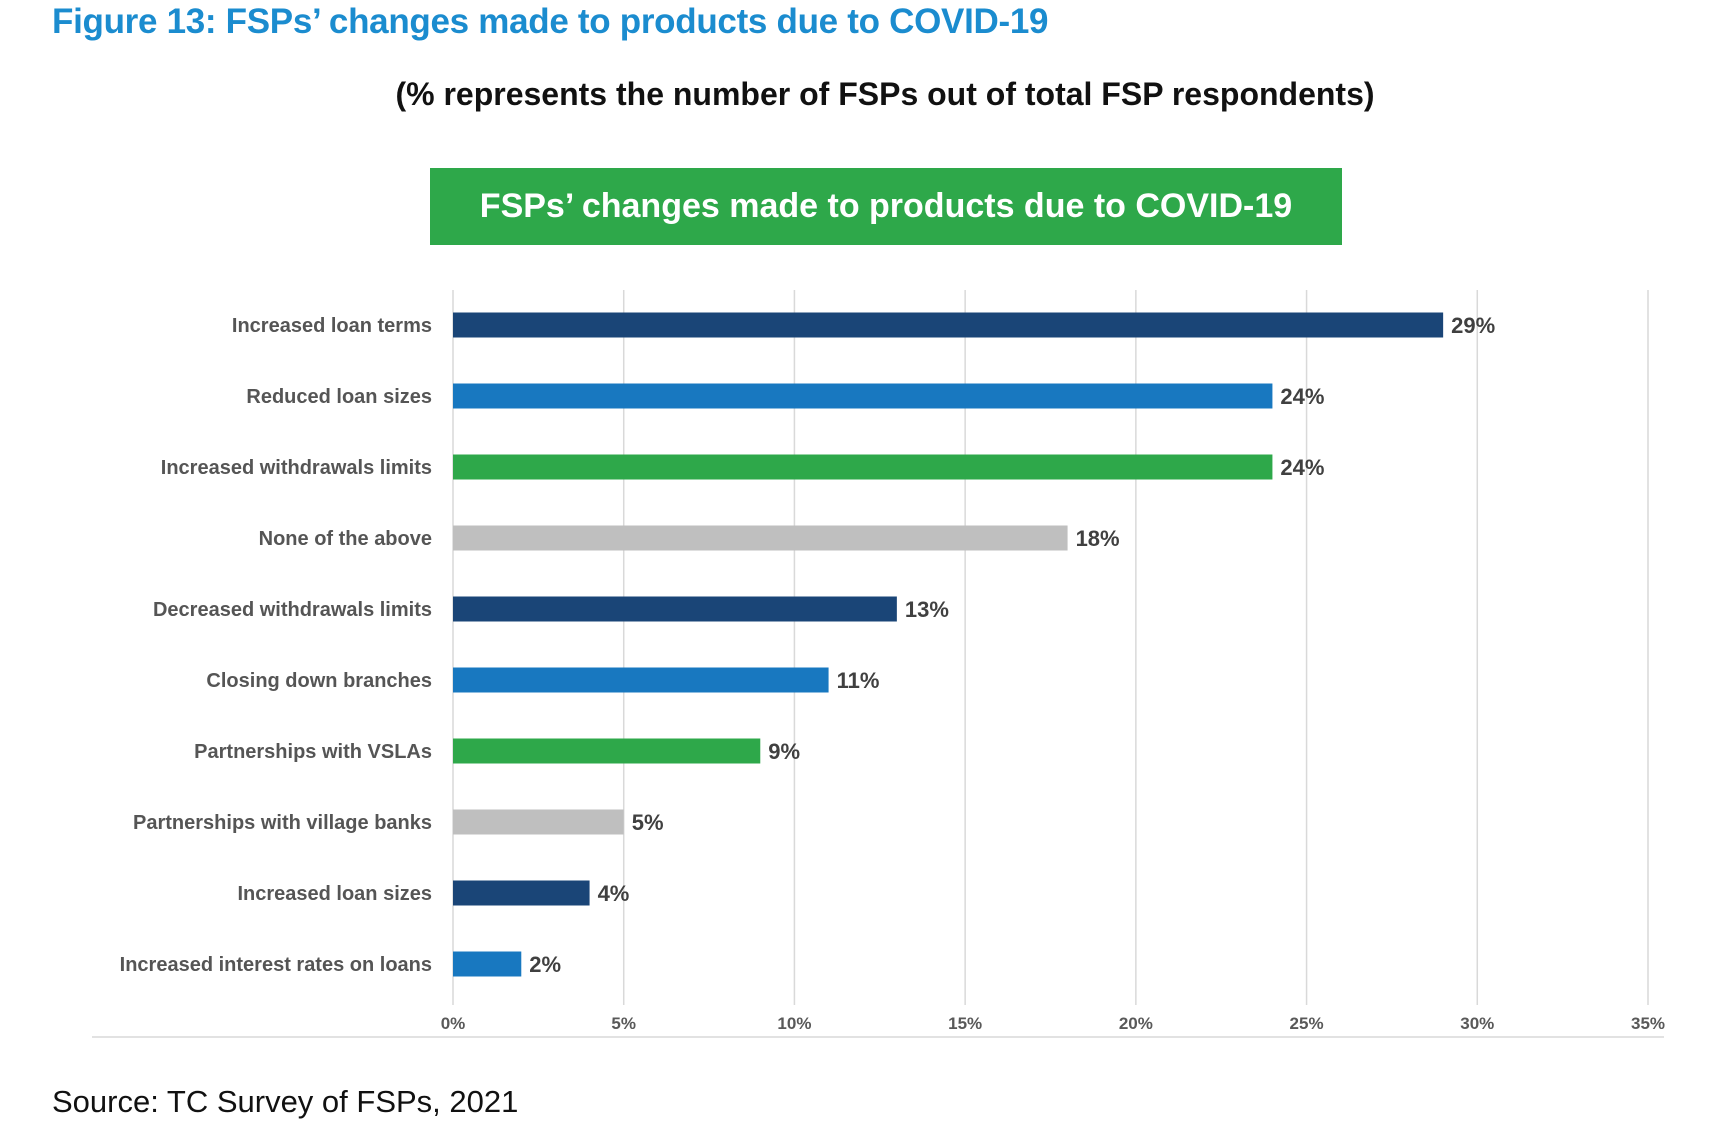 Image resolution: width=1710 pixels, height=1140 pixels. Describe the element at coordinates (623, 1023) in the screenshot. I see `x-tick-label: 5%` at that location.